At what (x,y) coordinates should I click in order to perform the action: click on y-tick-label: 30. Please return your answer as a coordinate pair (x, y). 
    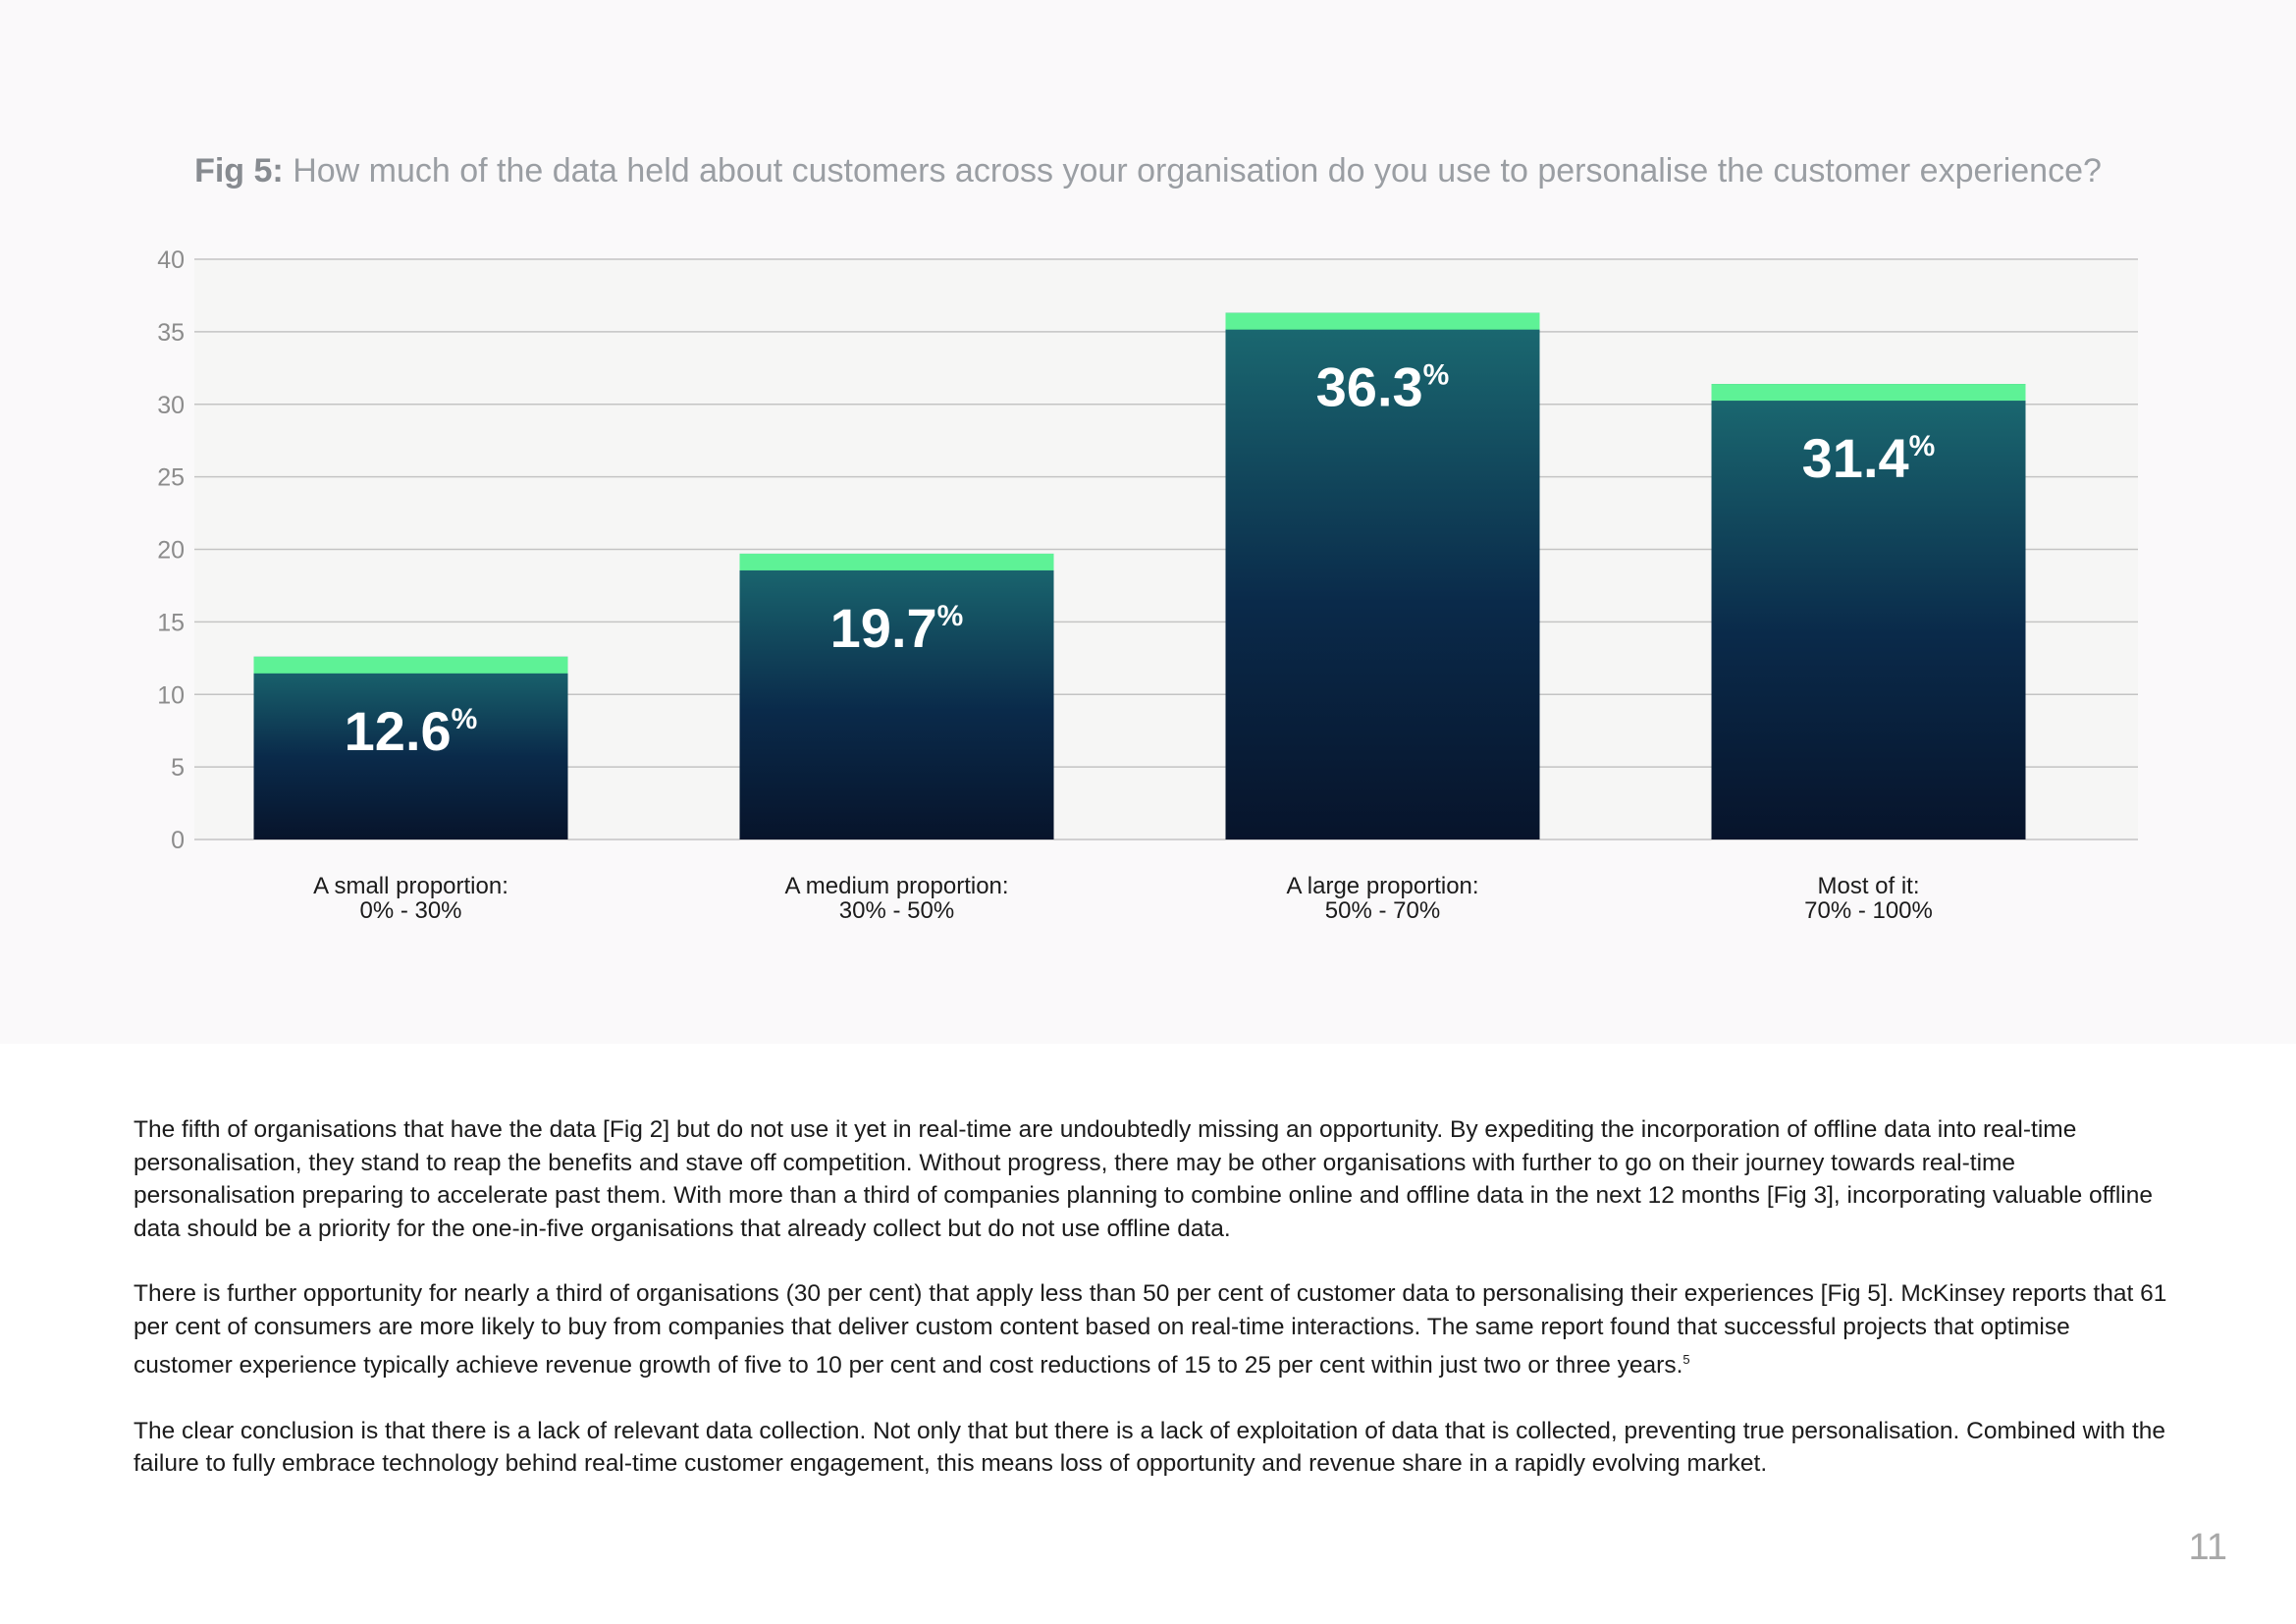
    Looking at the image, I should click on (171, 405).